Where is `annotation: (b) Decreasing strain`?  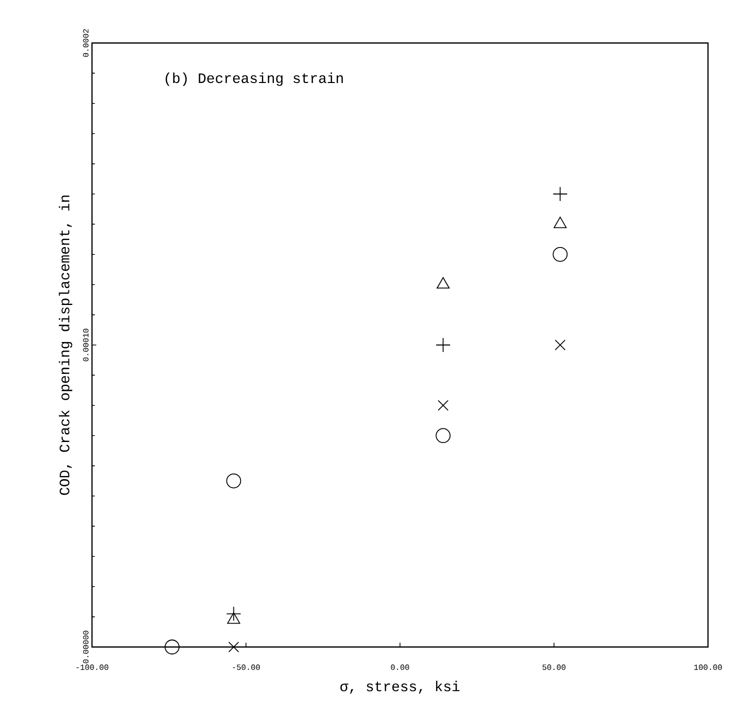 annotation: (b) Decreasing strain is located at coordinates (254, 79).